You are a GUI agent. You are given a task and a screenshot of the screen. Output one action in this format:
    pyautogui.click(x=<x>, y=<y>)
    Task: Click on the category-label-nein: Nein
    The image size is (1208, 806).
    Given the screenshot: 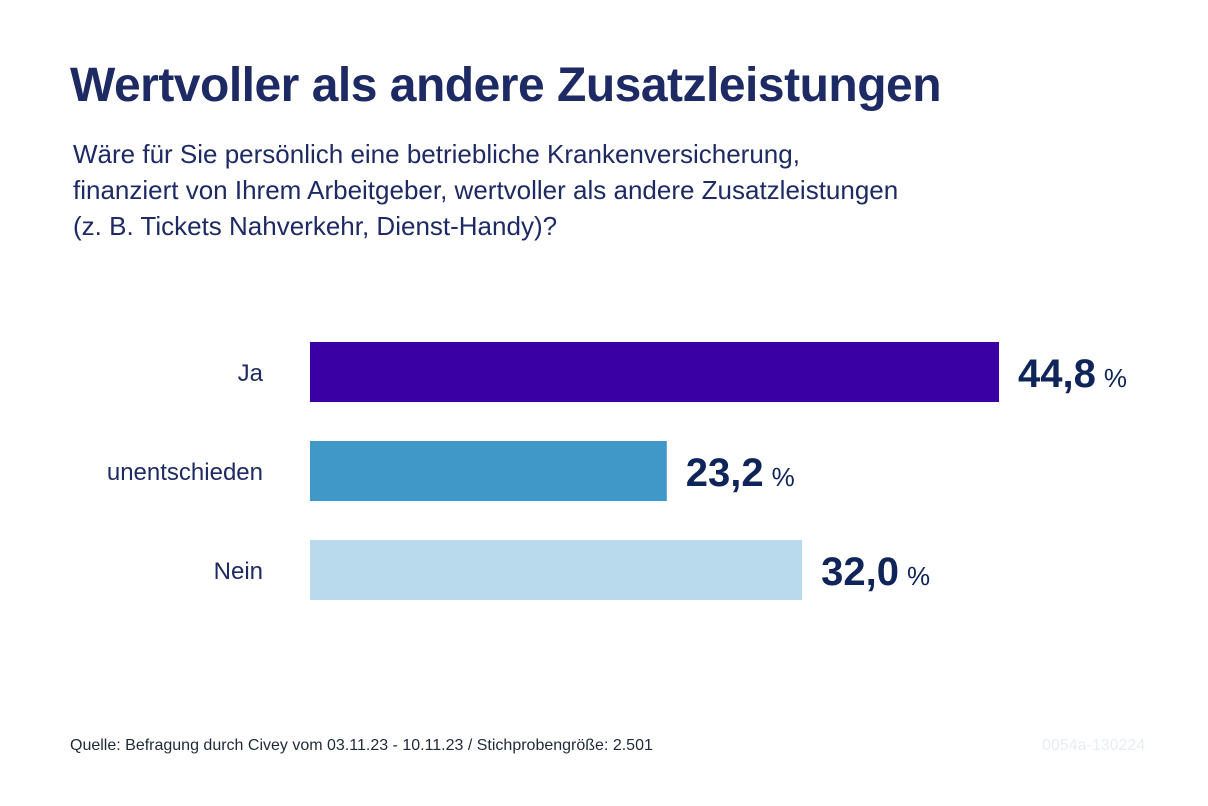 What is the action you would take?
    pyautogui.click(x=238, y=571)
    